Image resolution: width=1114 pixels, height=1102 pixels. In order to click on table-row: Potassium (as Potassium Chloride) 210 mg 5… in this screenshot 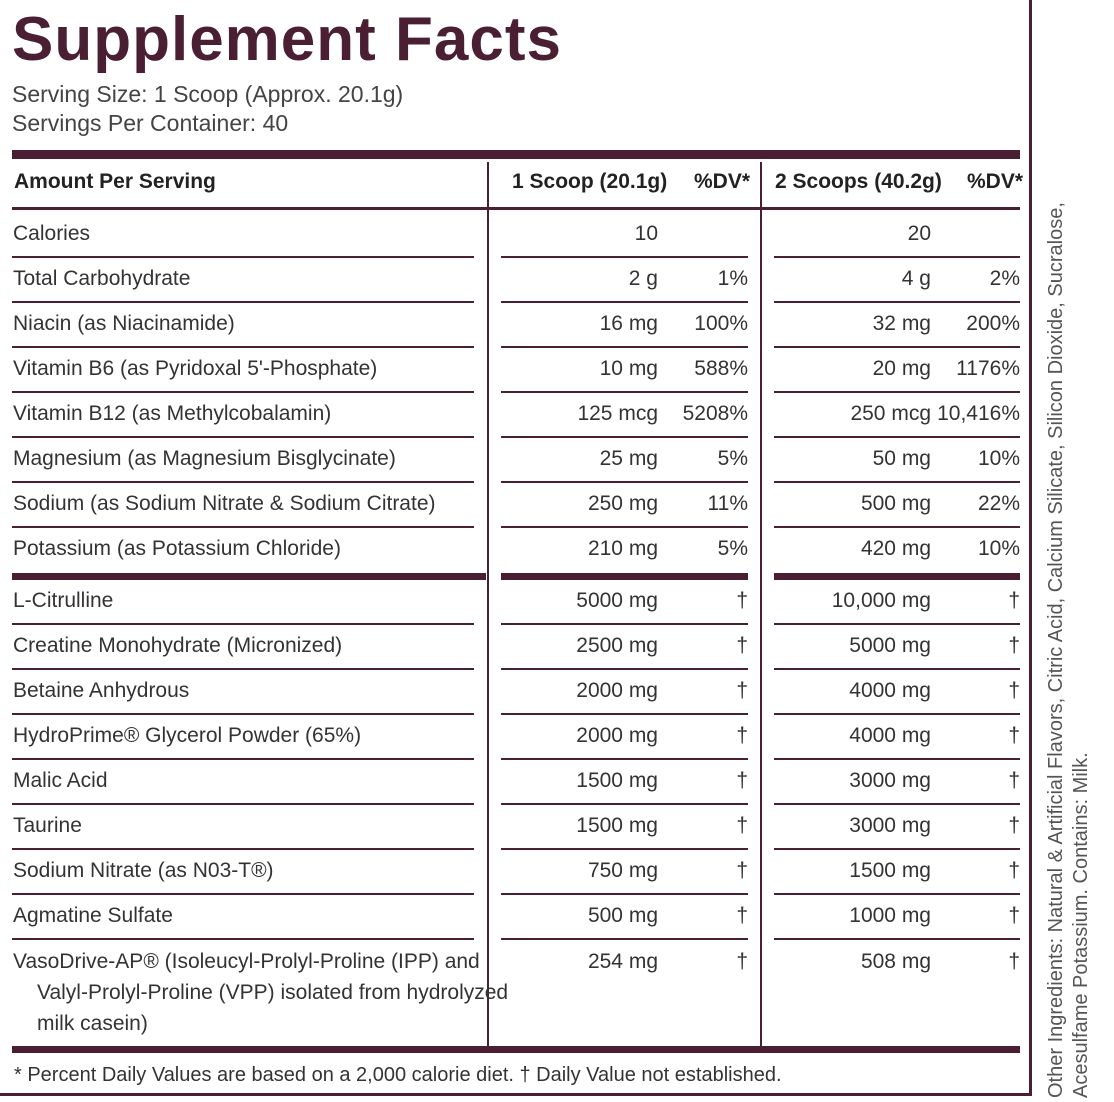, I will do `click(515, 549)`.